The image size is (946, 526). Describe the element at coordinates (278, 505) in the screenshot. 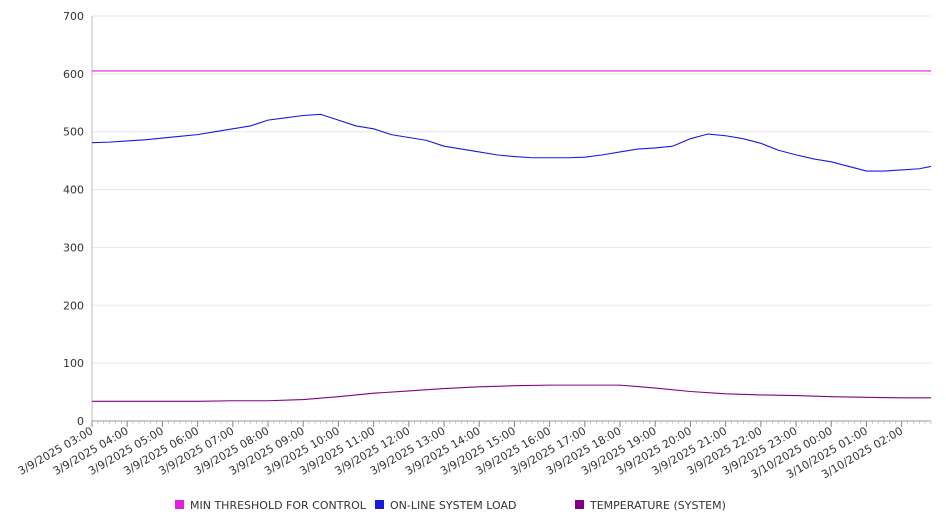

I see `legend-label: MIN THRESHOLD FOR CONTROL` at that location.